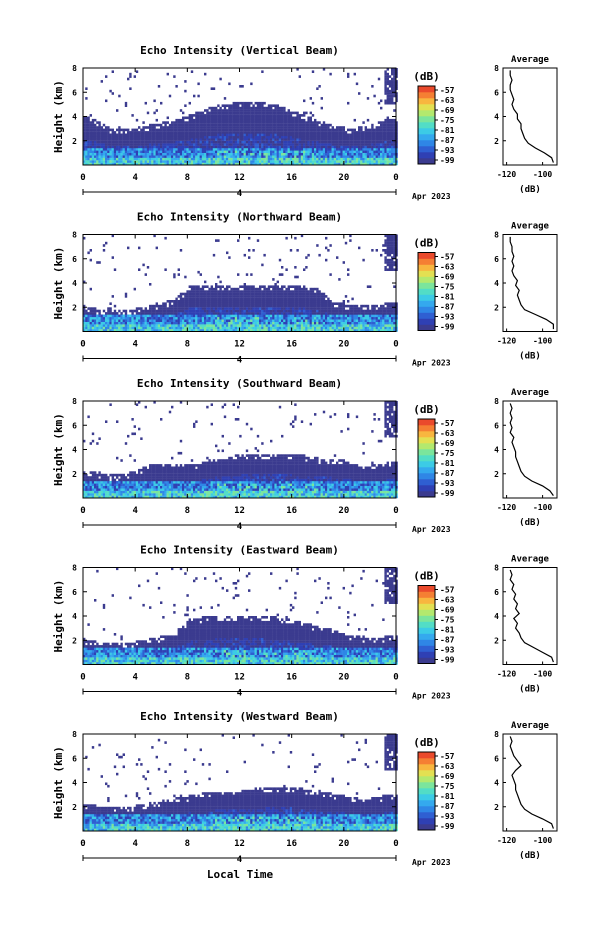 The image size is (610, 929). Describe the element at coordinates (496, 616) in the screenshot. I see `average-y-tick-label: 4` at that location.